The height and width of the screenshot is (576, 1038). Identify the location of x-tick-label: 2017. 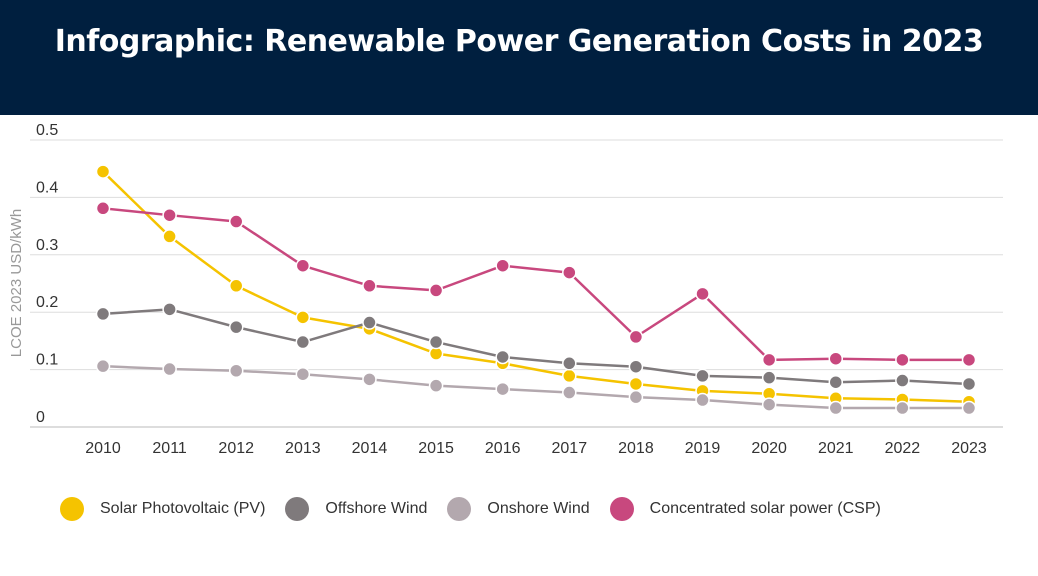
(570, 448).